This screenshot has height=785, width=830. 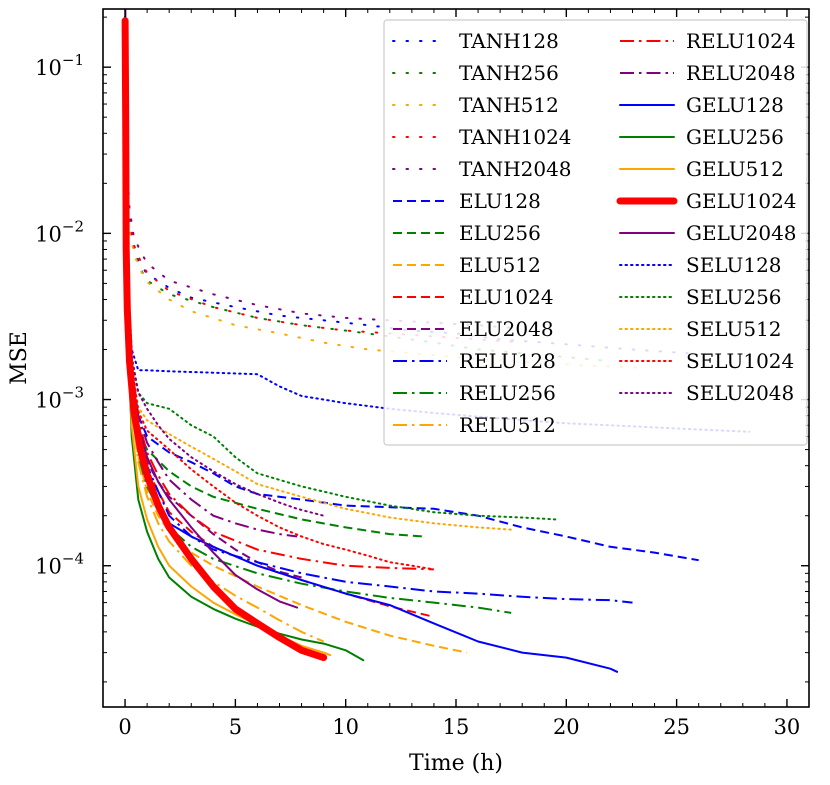 I want to click on legend-label-gelu256: GELU256, so click(x=735, y=137).